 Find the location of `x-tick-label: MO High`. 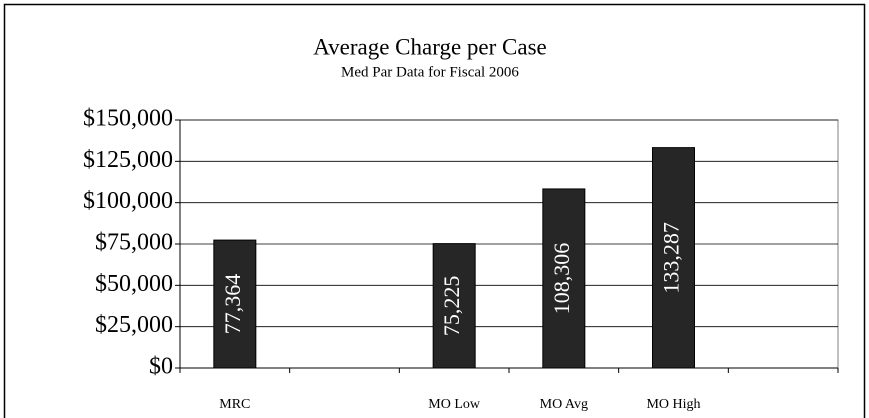

x-tick-label: MO High is located at coordinates (673, 404).